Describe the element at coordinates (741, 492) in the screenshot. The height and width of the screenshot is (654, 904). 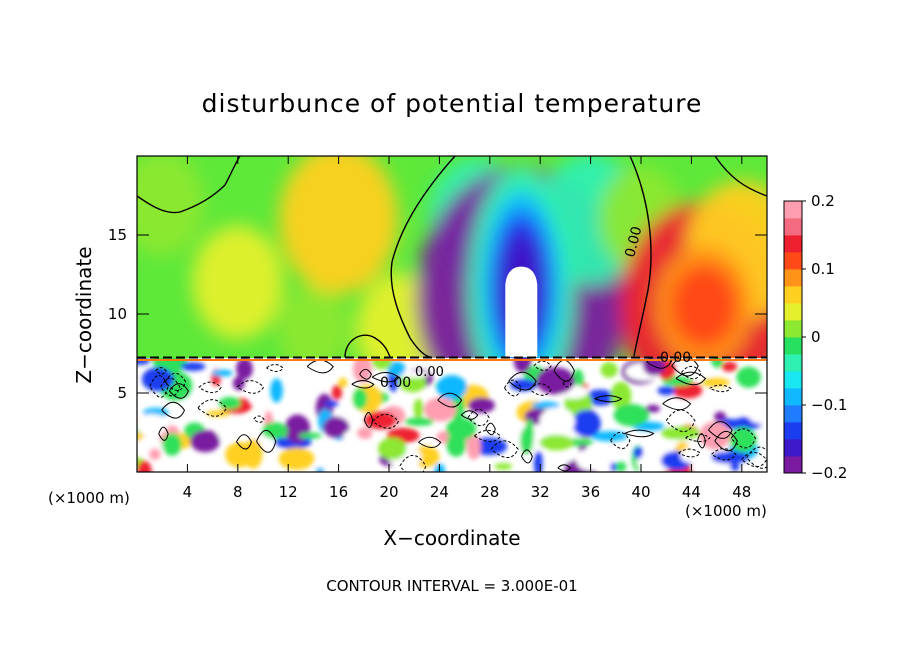
I see `x-tick-label: 48` at that location.